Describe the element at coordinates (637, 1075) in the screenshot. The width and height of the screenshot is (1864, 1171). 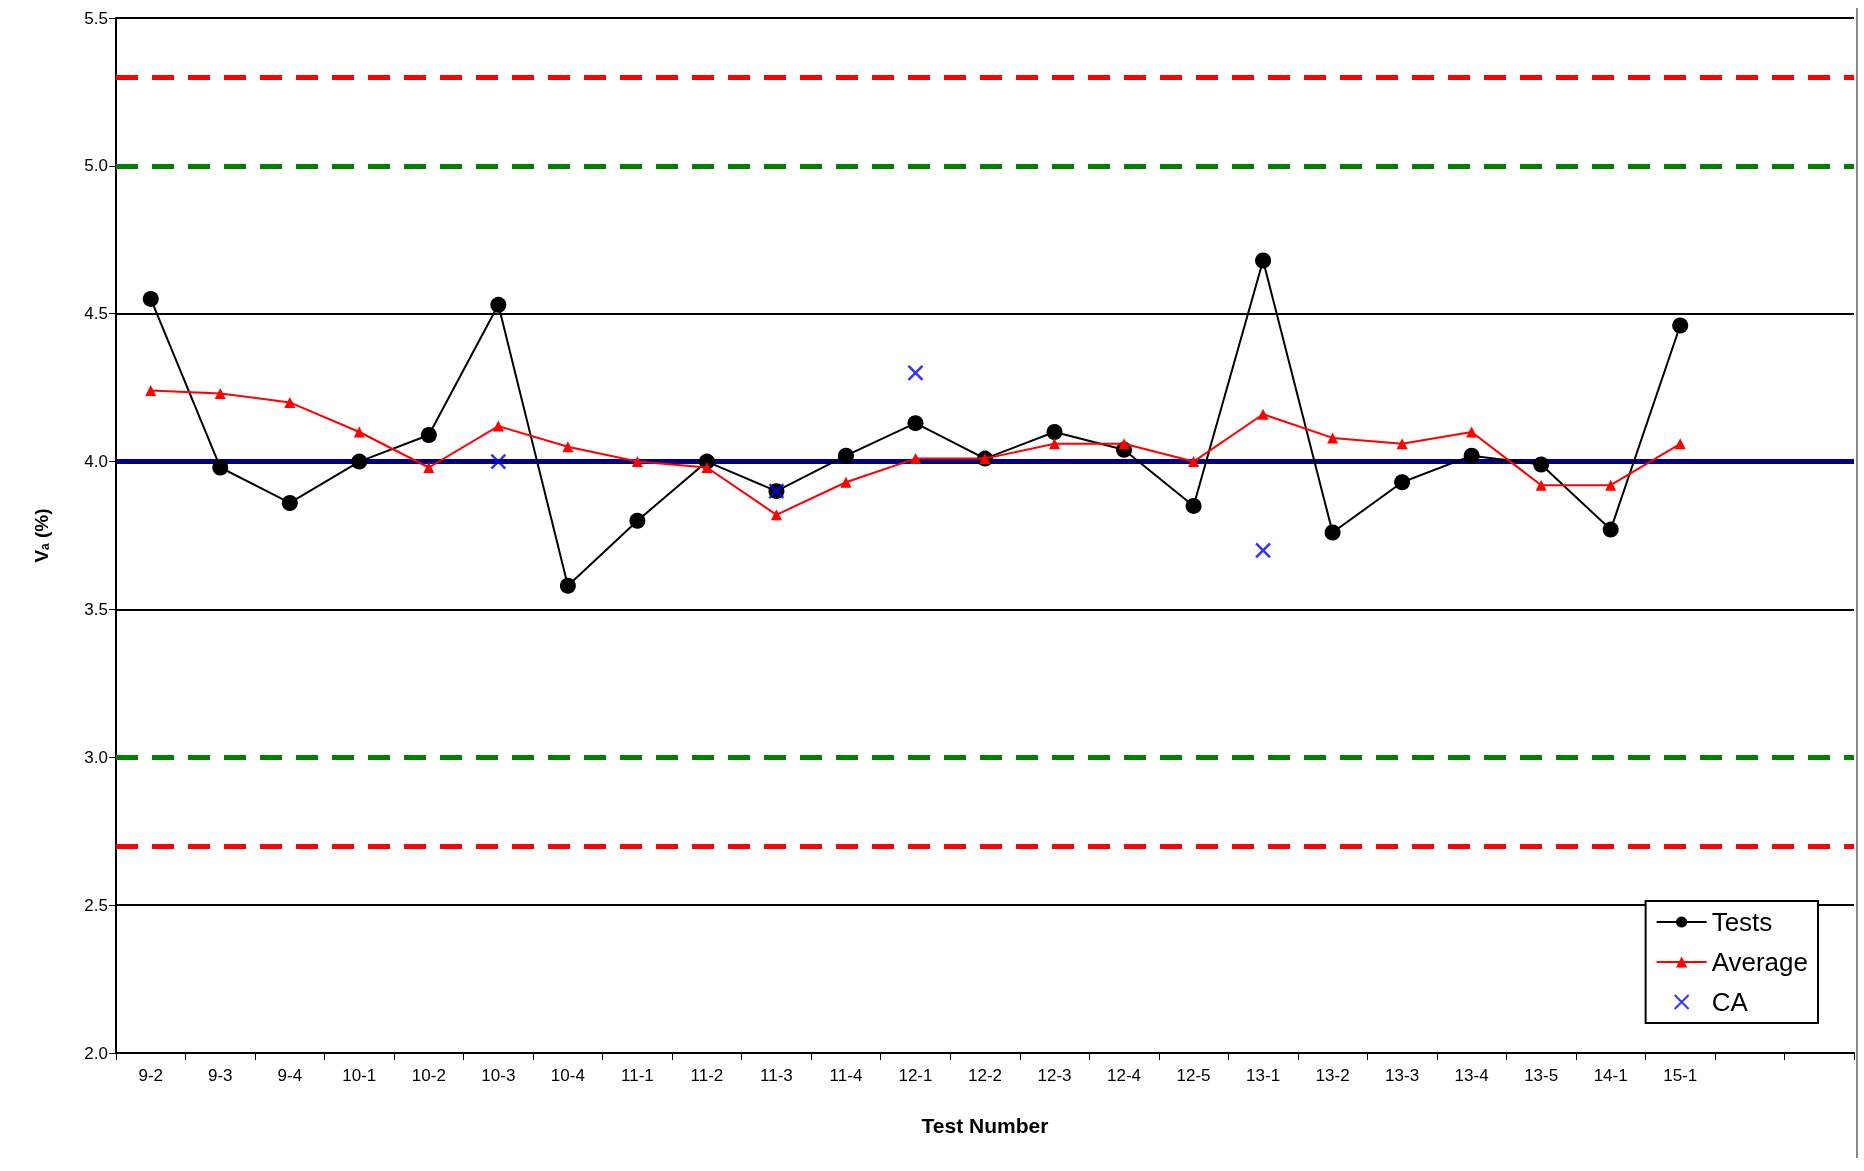
I see `x-tick-label: 11-1` at that location.